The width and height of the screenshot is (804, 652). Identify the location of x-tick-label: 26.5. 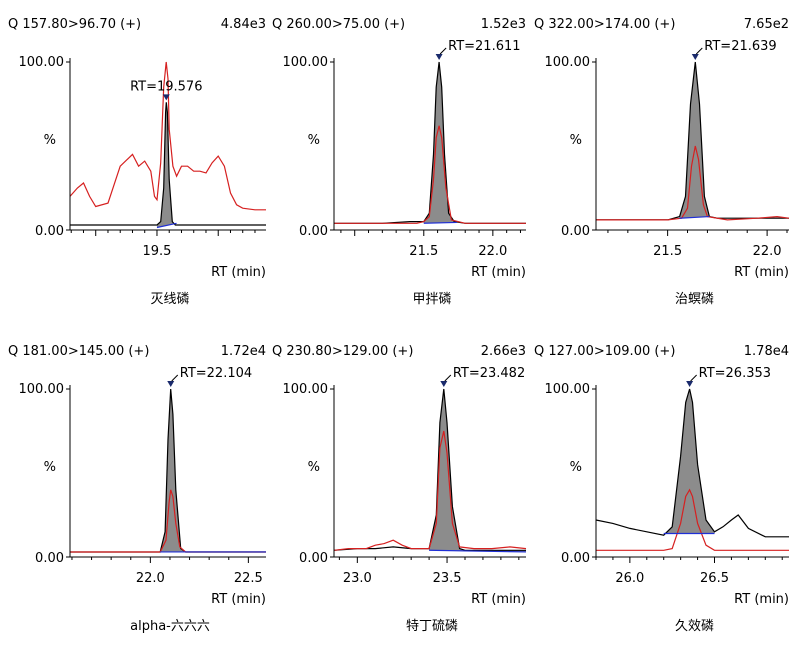
(714, 578).